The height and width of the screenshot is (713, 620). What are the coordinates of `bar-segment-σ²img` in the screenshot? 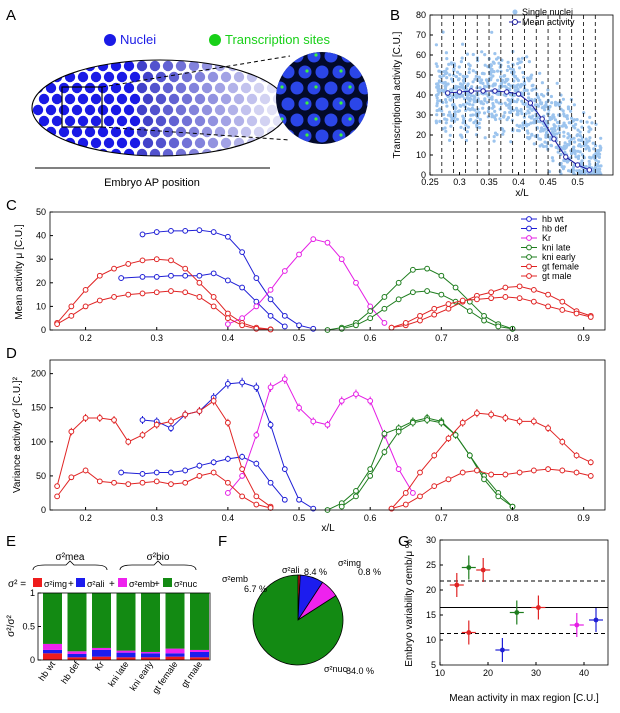 It's located at (101, 658).